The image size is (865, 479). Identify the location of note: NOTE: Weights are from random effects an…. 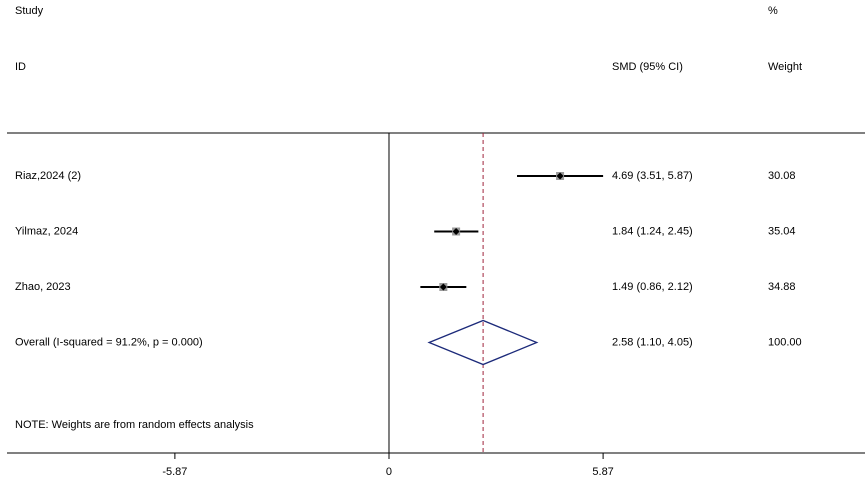
(134, 425).